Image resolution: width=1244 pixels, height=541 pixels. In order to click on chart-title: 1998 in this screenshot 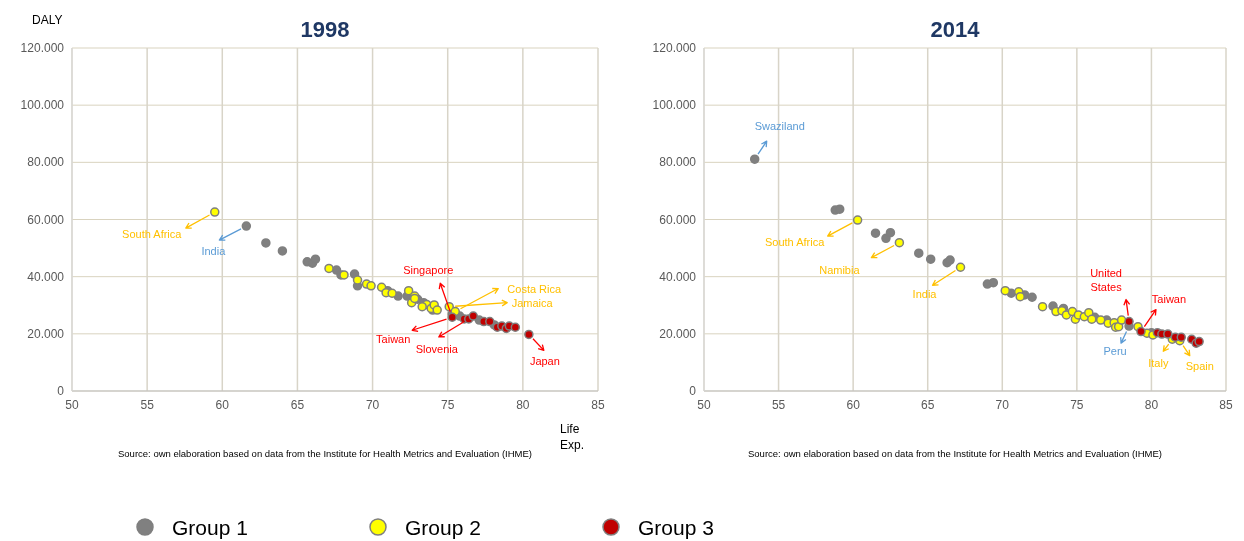, I will do `click(325, 29)`.